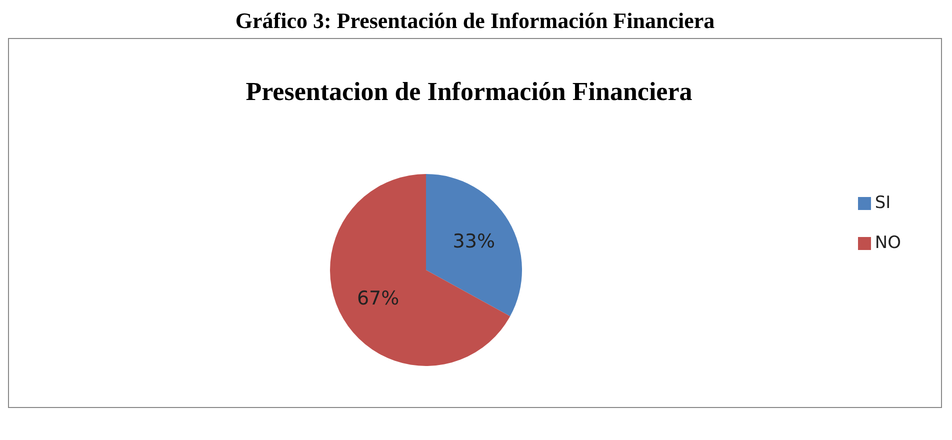 Image resolution: width=952 pixels, height=440 pixels. I want to click on legend-label: NO, so click(887, 243).